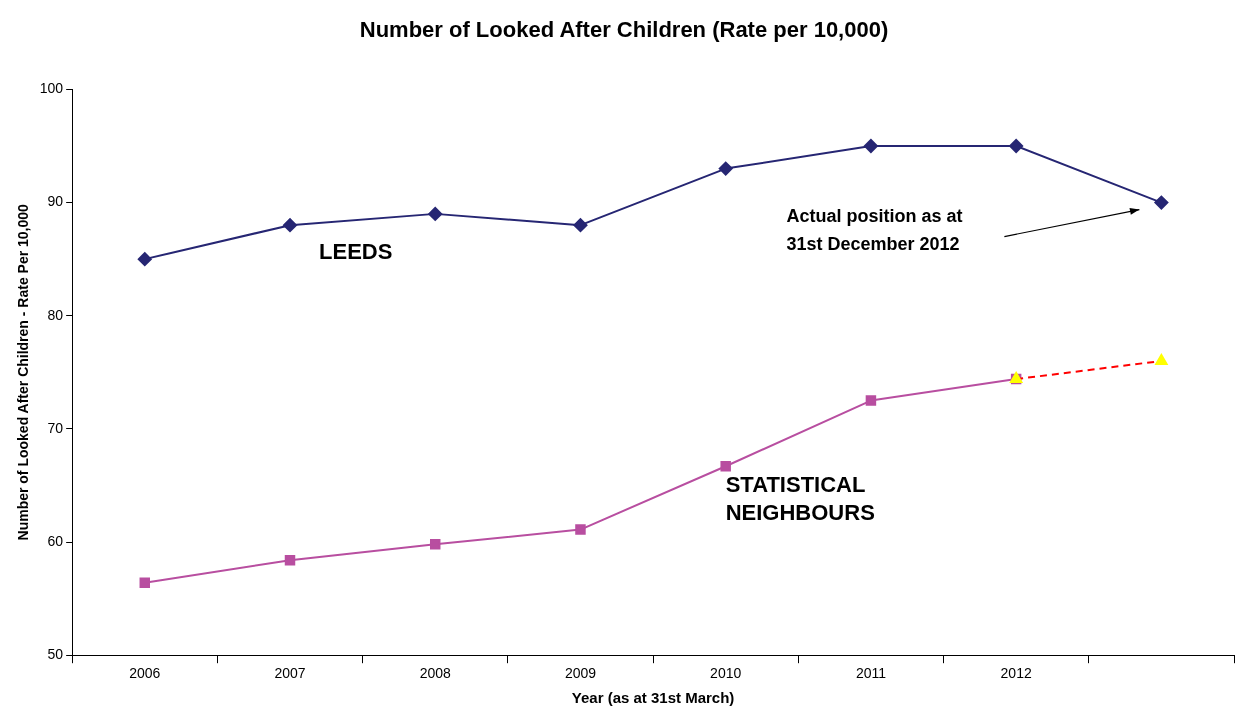 The image size is (1250, 724). I want to click on annotation: Actual position as at 31st December 2012, so click(874, 229).